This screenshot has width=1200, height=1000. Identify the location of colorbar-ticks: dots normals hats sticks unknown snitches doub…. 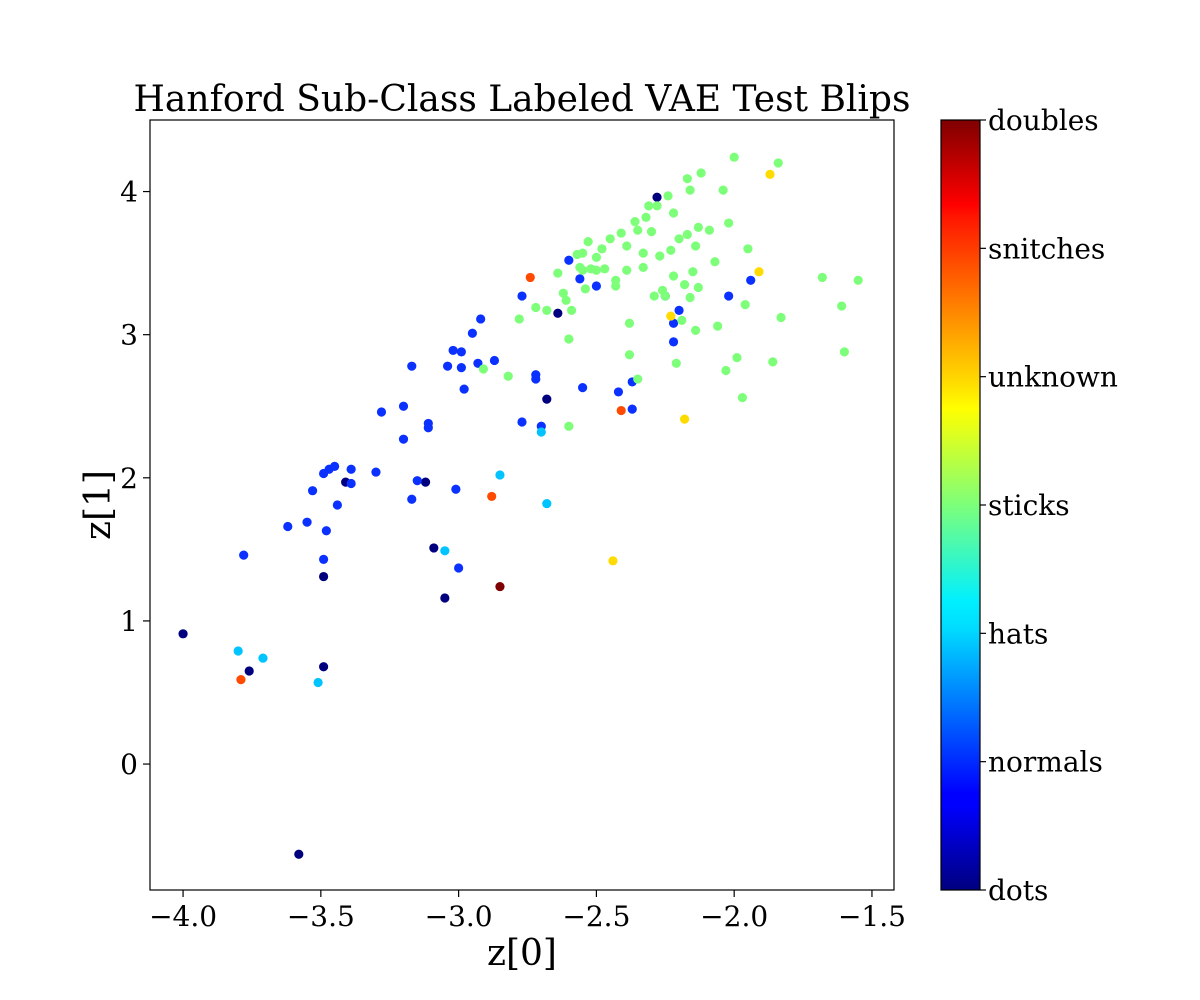
(1049, 505).